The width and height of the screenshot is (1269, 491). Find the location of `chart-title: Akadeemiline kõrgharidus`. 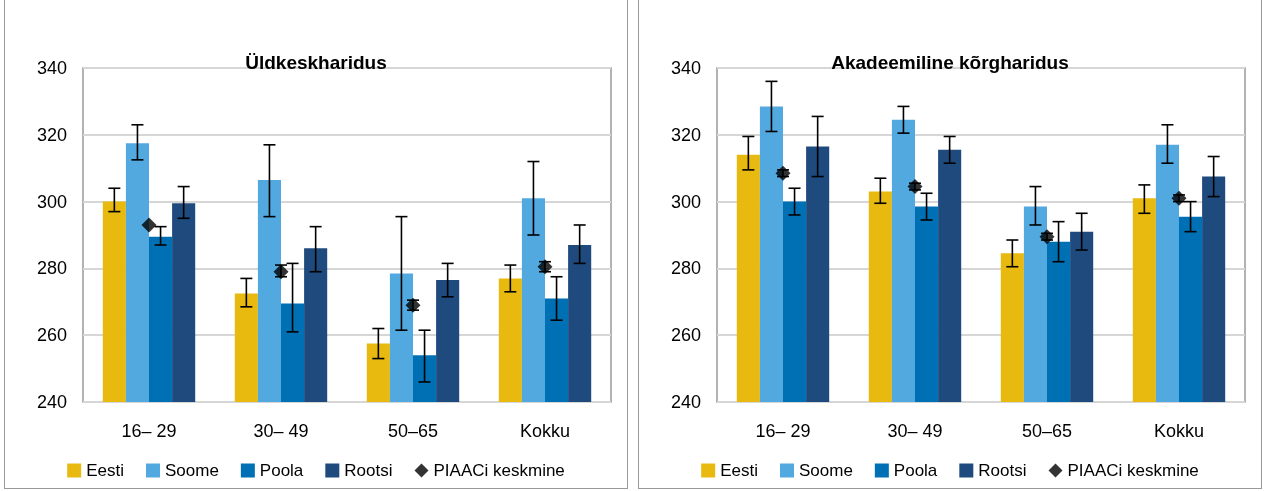

chart-title: Akadeemiline kõrgharidus is located at coordinates (950, 62).